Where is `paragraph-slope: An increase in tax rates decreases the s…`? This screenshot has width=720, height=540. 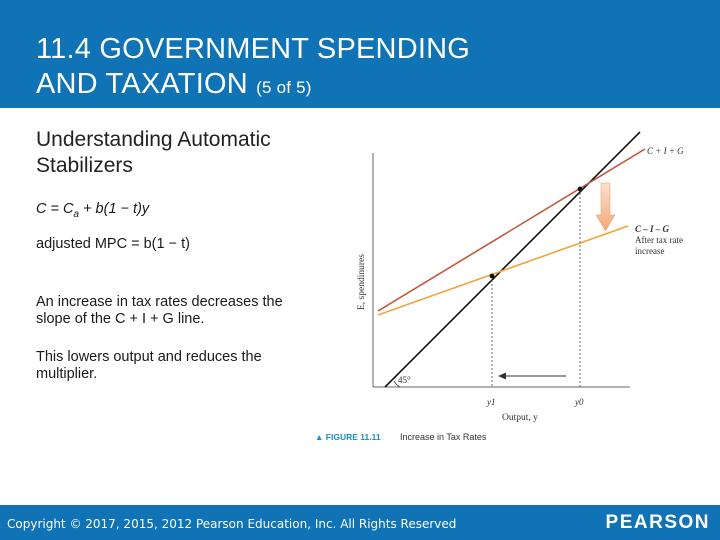
paragraph-slope: An increase in tax rates decreases the s… is located at coordinates (159, 310).